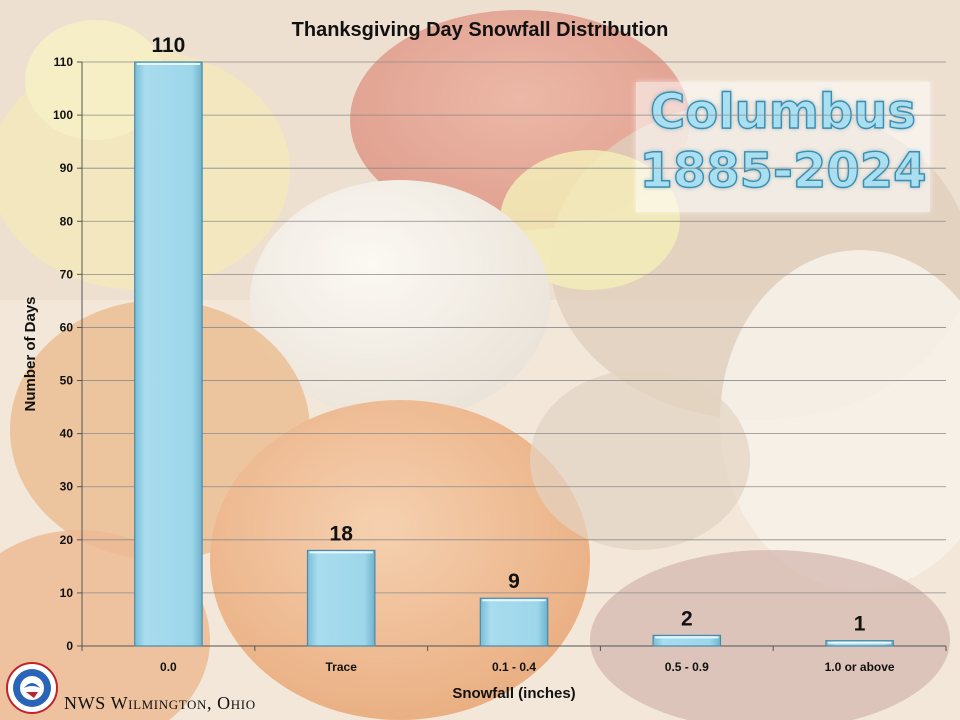  I want to click on y-tick-label: 110, so click(64, 62).